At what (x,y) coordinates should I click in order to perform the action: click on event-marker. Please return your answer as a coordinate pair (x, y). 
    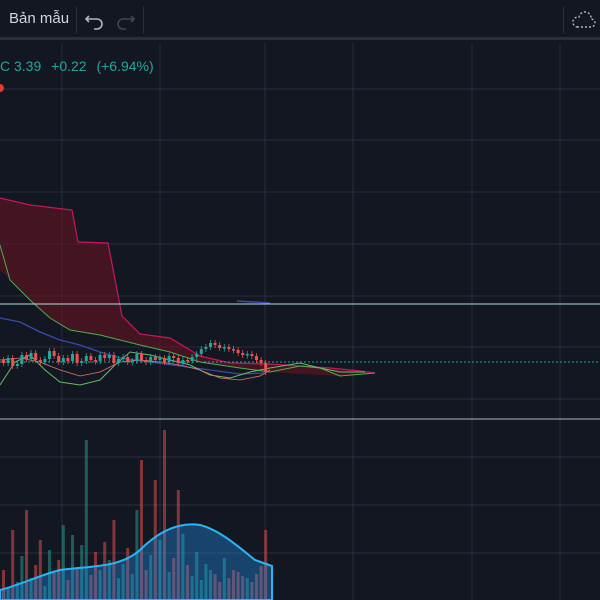
    Looking at the image, I should click on (2, 88).